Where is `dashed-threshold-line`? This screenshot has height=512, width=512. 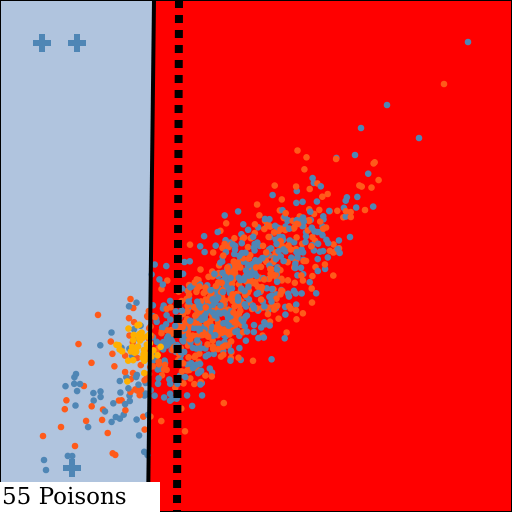 dashed-threshold-line is located at coordinates (178, 256).